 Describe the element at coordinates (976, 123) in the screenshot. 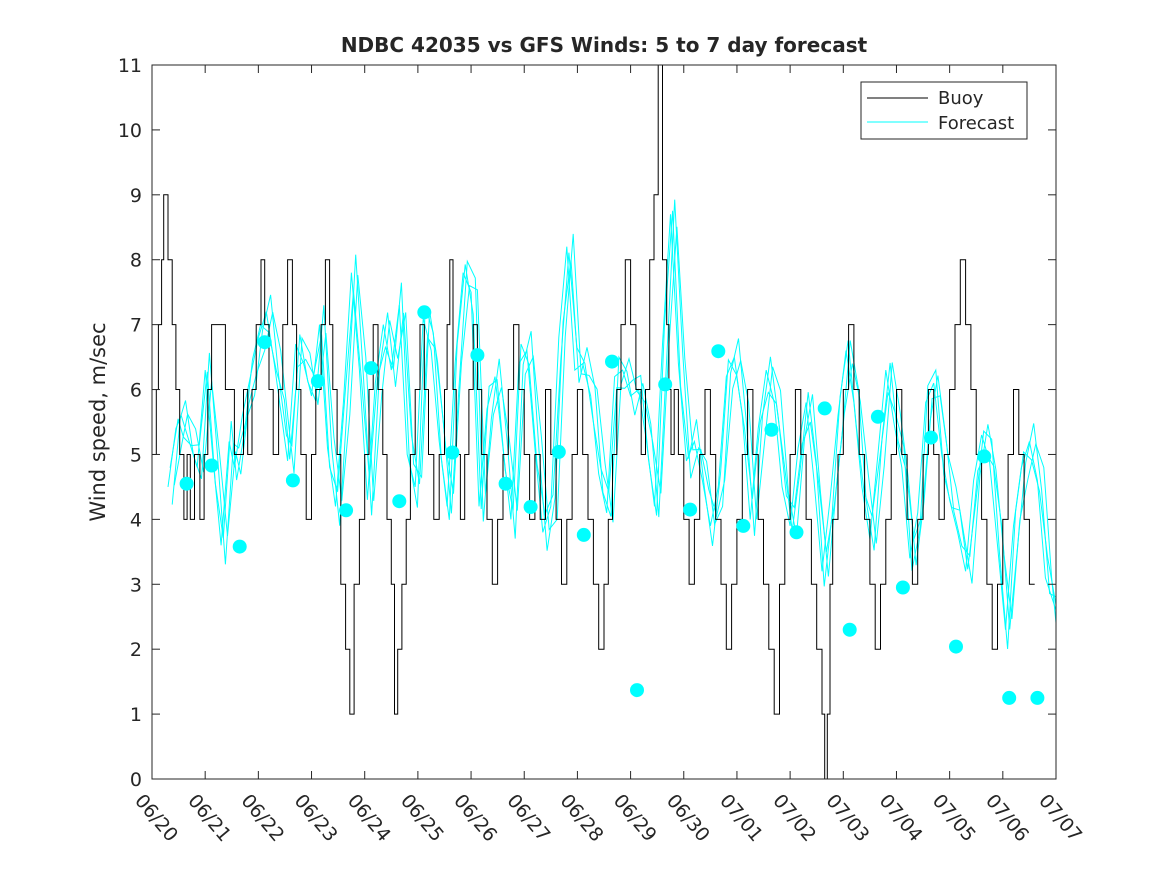

I see `legend-forecast-label: Forecast` at that location.